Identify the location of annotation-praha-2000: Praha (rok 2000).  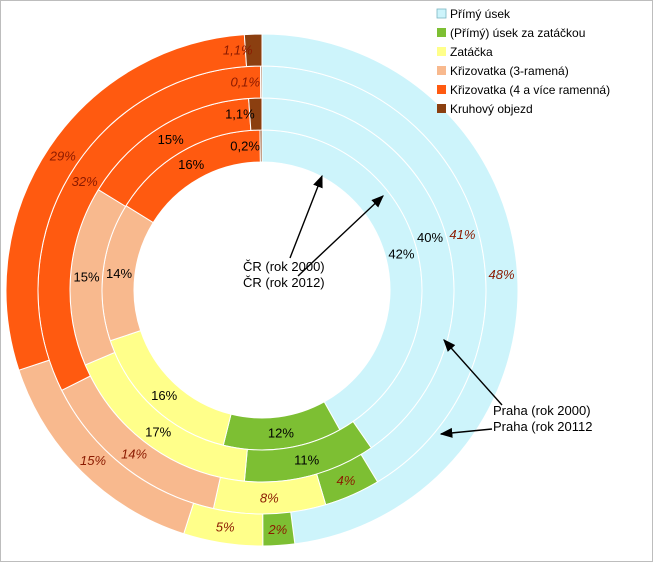
(542, 410).